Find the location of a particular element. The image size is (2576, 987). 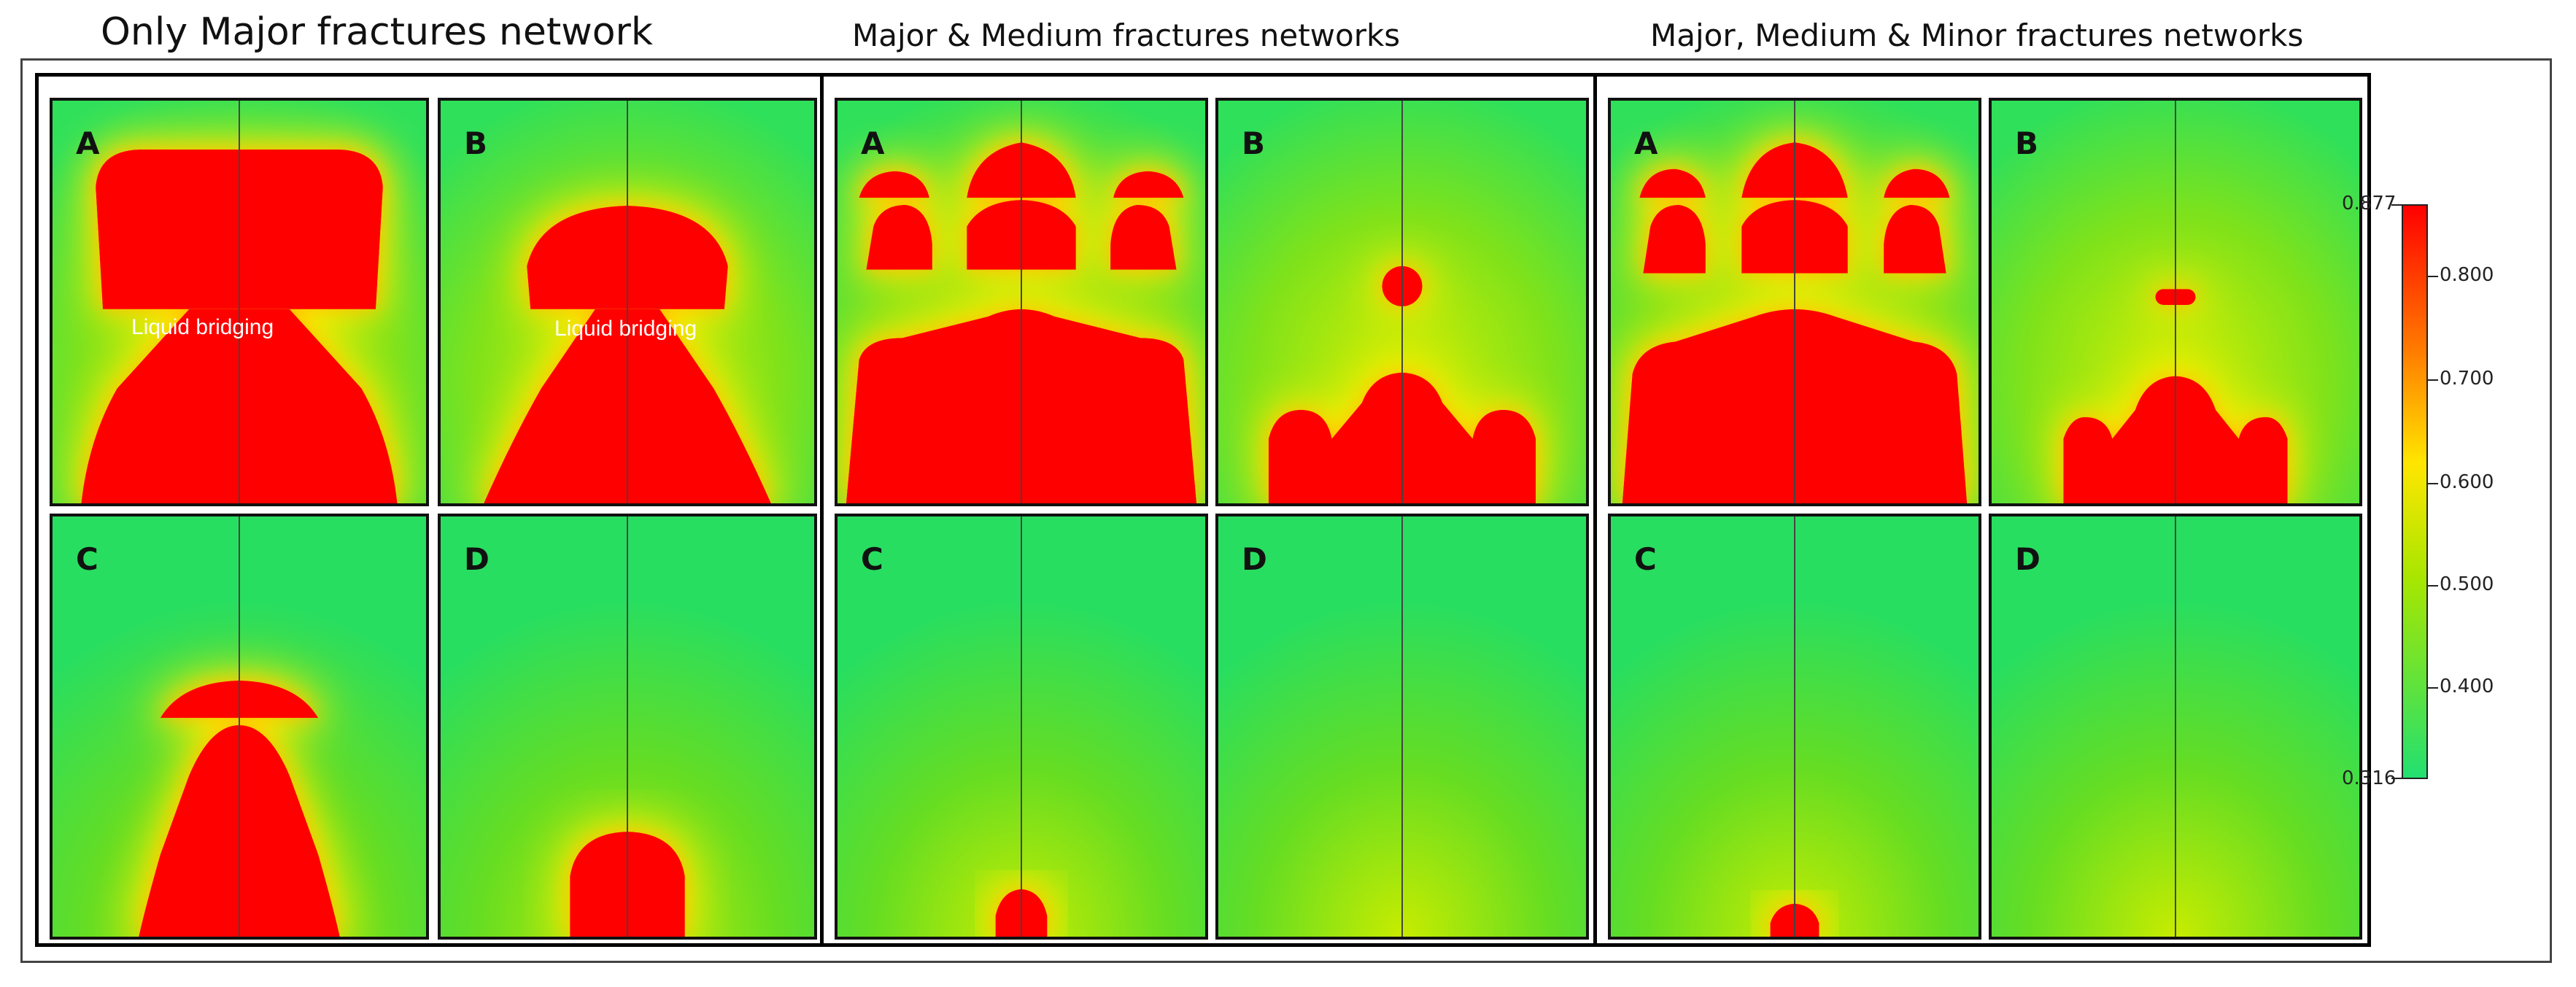

colorbar is located at coordinates (2415, 491).